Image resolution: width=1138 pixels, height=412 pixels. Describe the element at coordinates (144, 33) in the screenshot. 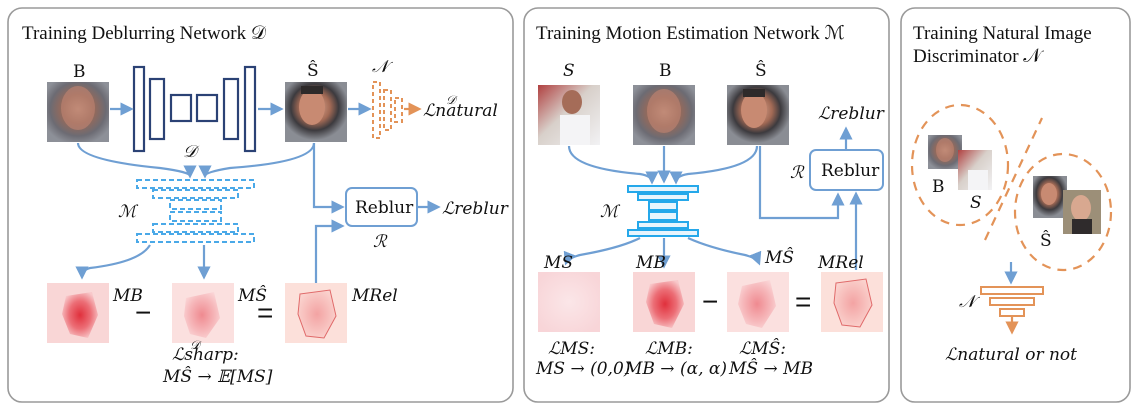

I see `panel1-title: Training Deblurring Network 𝒟` at that location.